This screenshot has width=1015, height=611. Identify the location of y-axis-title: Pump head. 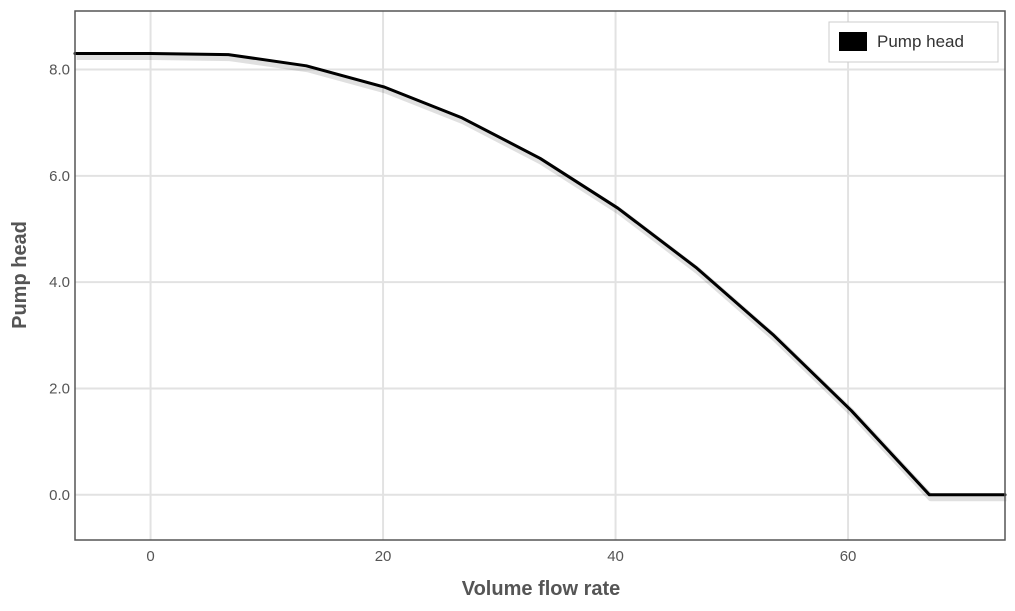
(20, 275).